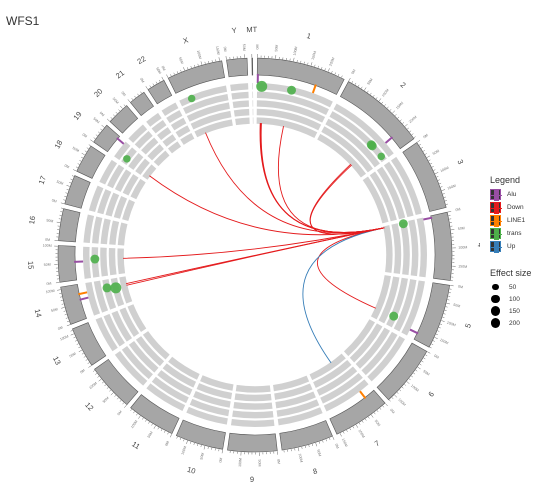  Describe the element at coordinates (57, 361) in the screenshot. I see `chr-label-13: 13` at that location.